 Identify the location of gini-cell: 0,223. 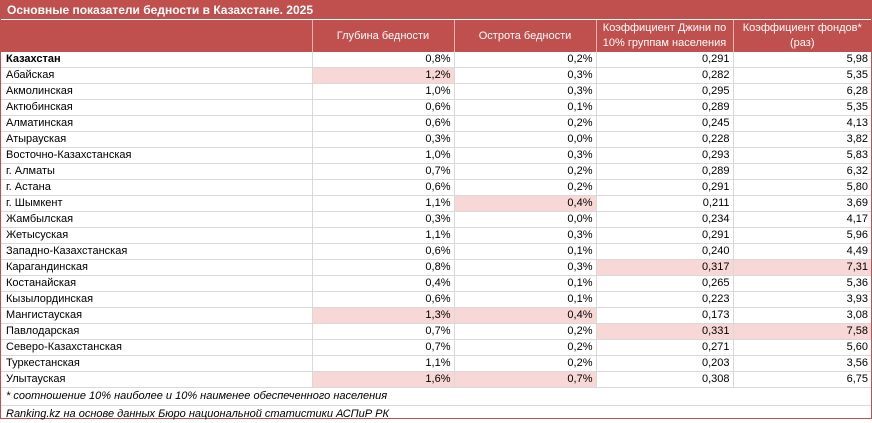
(664, 299).